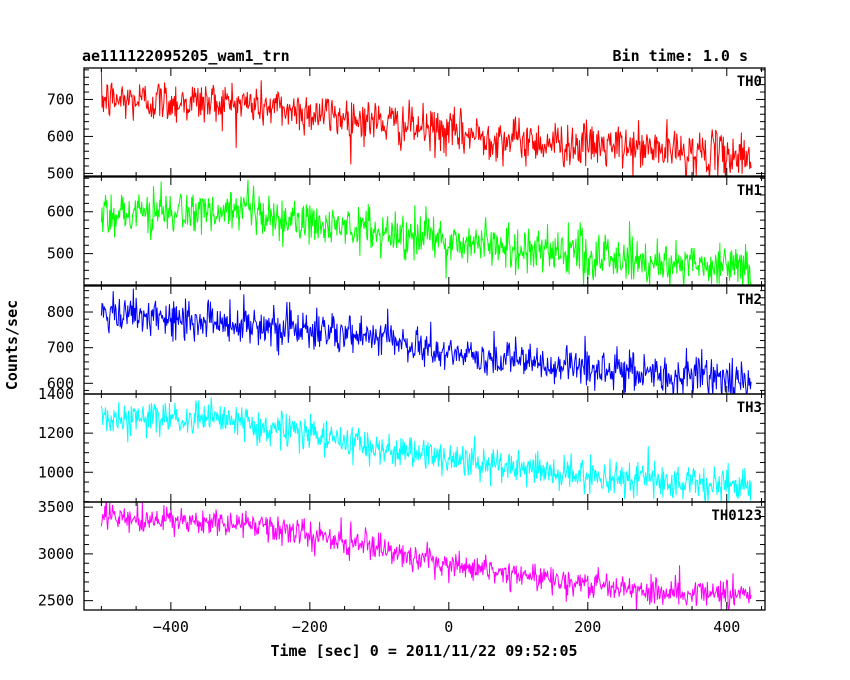 The image size is (850, 680). I want to click on y-tick-label: 800, so click(60, 312).